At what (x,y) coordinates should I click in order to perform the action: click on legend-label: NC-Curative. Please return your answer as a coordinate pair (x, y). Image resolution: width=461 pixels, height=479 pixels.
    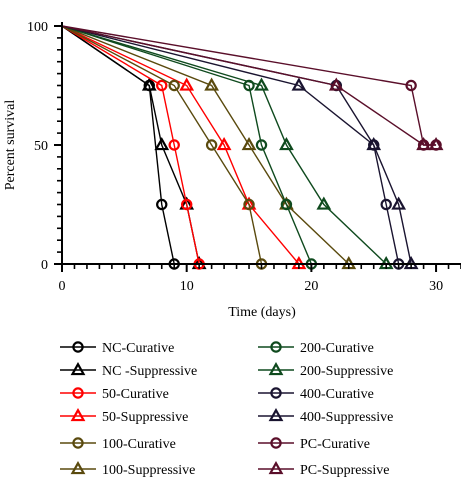
    Looking at the image, I should click on (138, 348).